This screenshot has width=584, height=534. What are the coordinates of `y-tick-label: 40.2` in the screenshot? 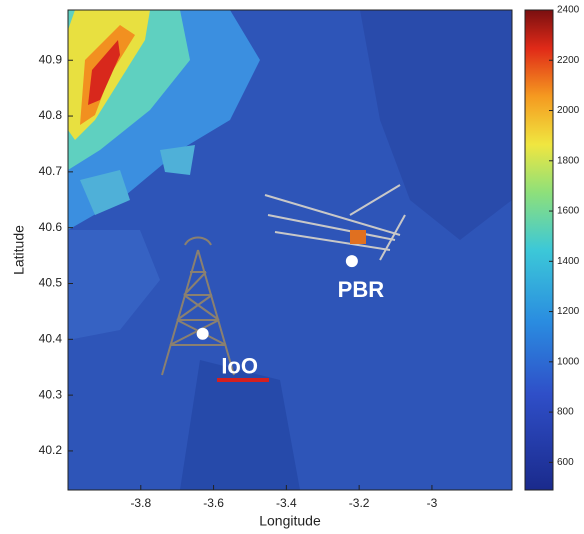 It's located at (51, 450).